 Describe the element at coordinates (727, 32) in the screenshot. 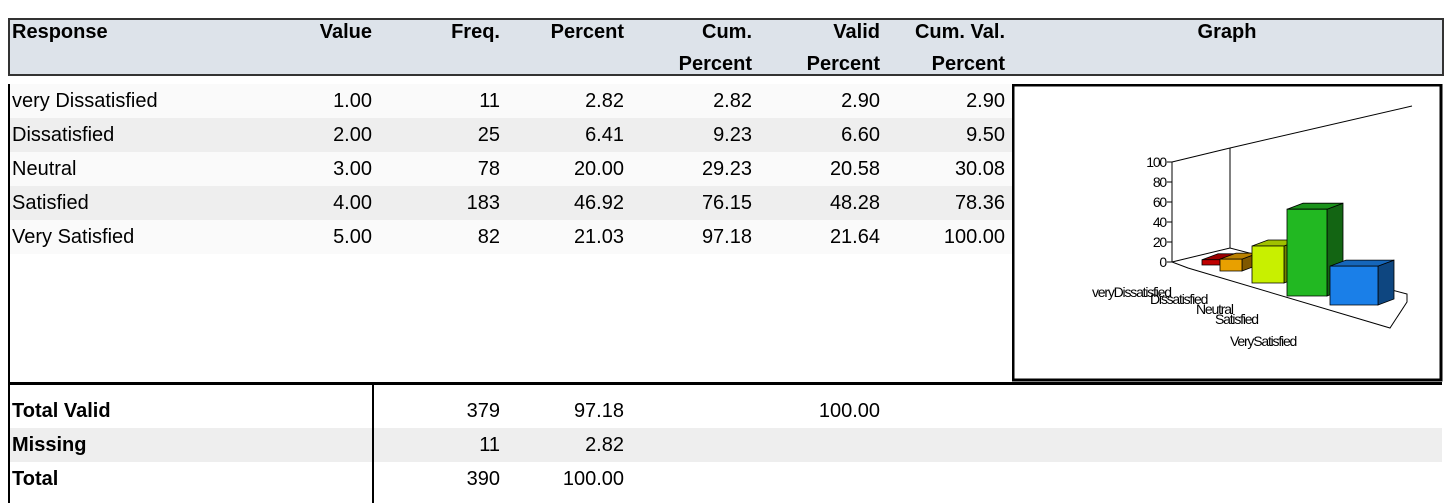

I see `header-cell: Cum.` at that location.